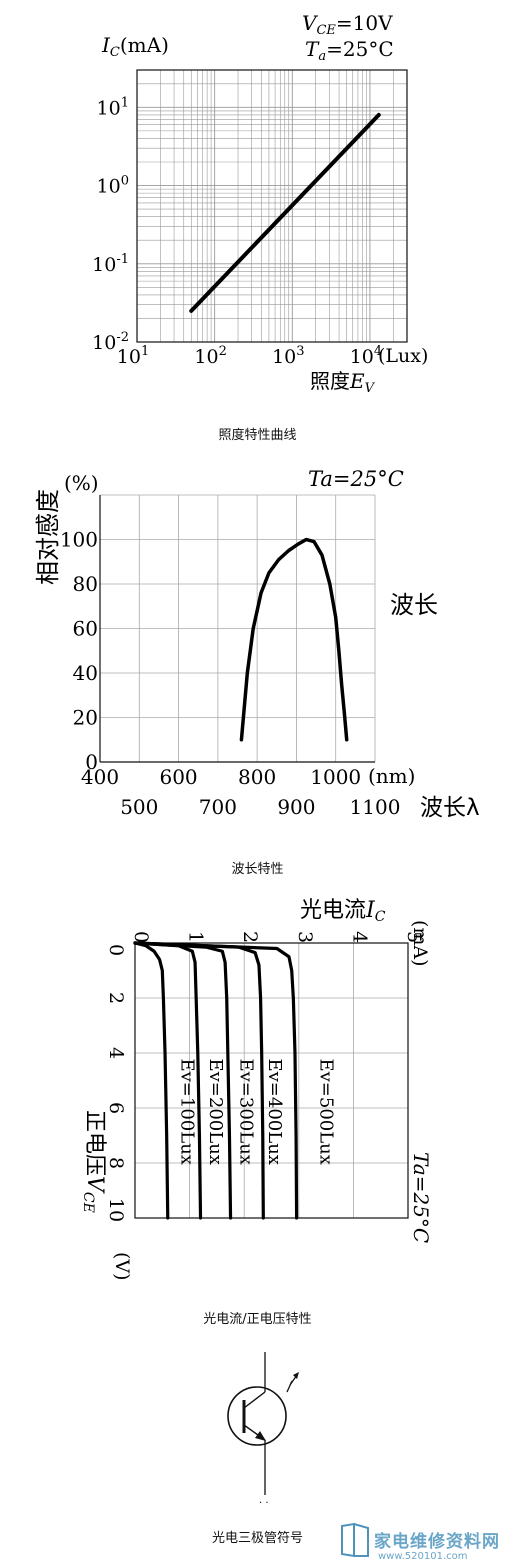 The width and height of the screenshot is (515, 1566). I want to click on chart3-x-tick-label: 0, so click(141, 937).